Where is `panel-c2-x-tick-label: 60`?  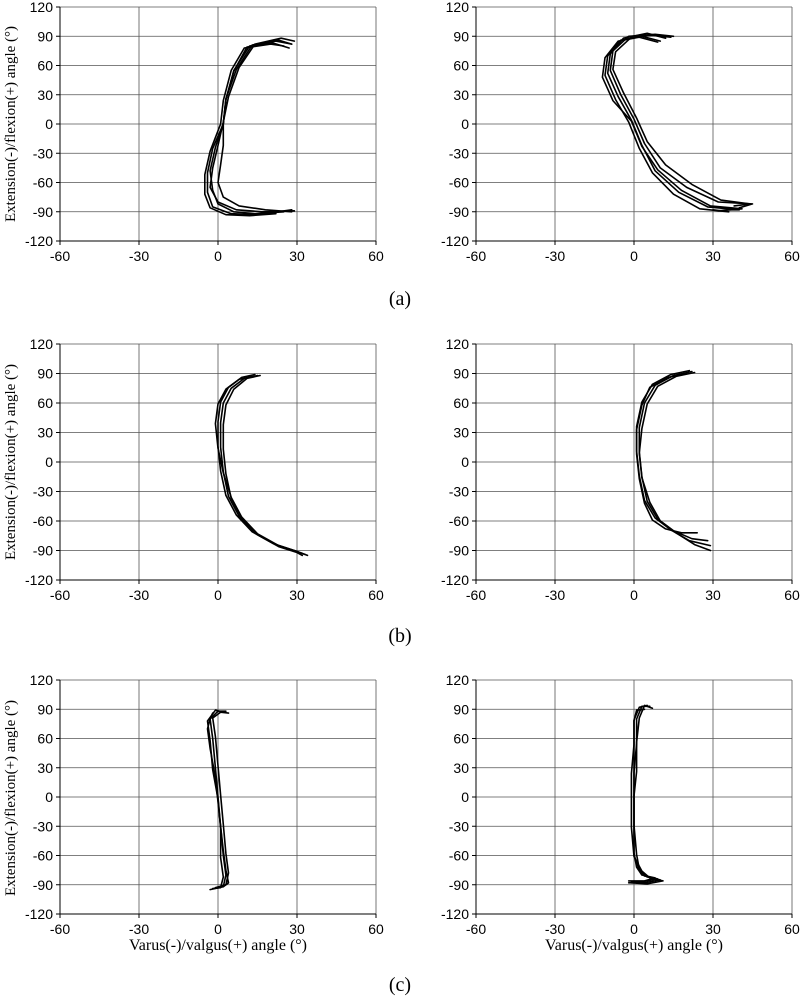 panel-c2-x-tick-label: 60 is located at coordinates (792, 929).